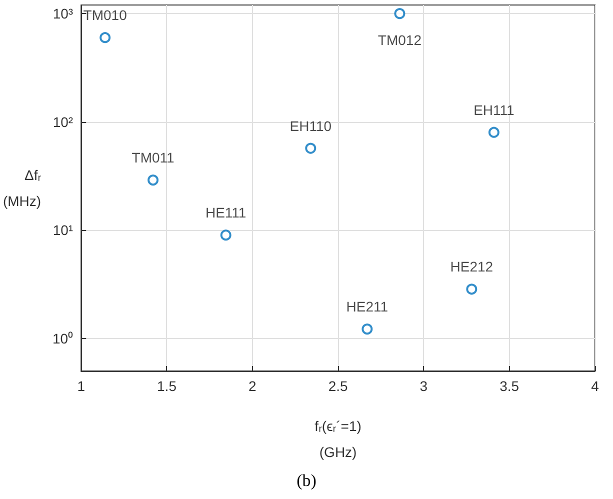 The image size is (613, 499). I want to click on y-tick-label: 10¹, so click(63, 230).